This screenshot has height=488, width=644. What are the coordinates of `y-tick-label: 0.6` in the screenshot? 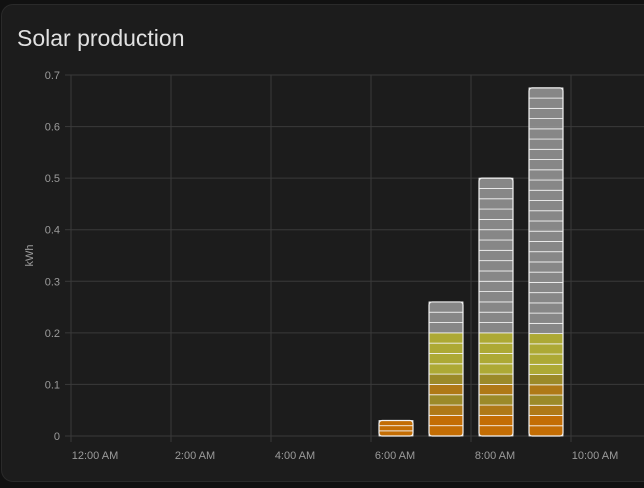 It's located at (52, 128).